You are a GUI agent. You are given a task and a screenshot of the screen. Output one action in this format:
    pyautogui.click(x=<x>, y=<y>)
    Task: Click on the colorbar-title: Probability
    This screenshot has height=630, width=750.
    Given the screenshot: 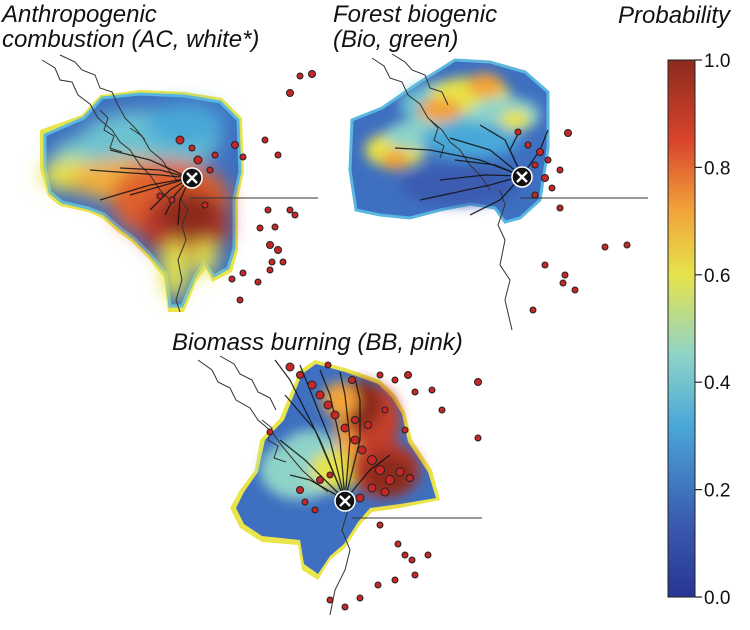 What is the action you would take?
    pyautogui.click(x=674, y=15)
    